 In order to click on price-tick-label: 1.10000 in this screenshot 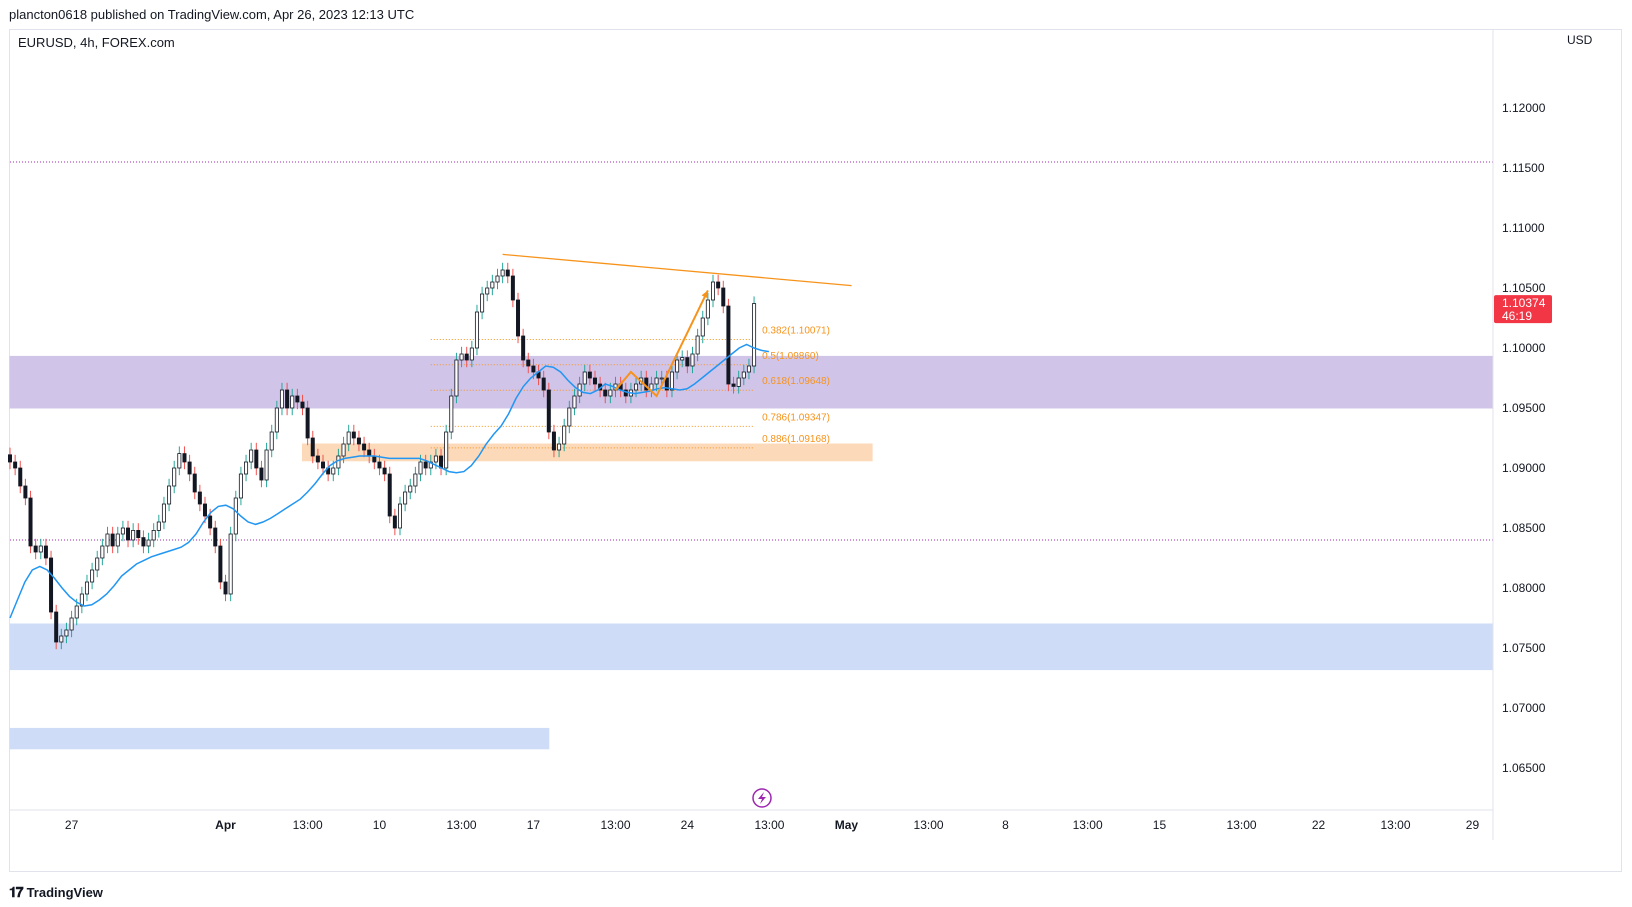, I will do `click(1524, 348)`.